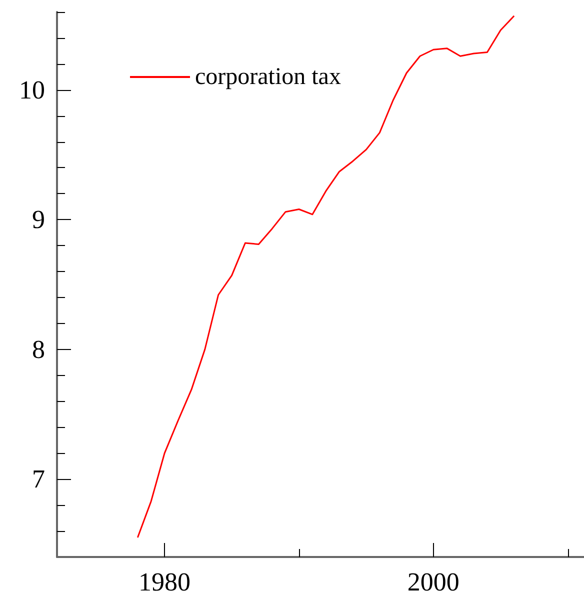  What do you see at coordinates (38, 479) in the screenshot?
I see `y-tick-label: 7` at bounding box center [38, 479].